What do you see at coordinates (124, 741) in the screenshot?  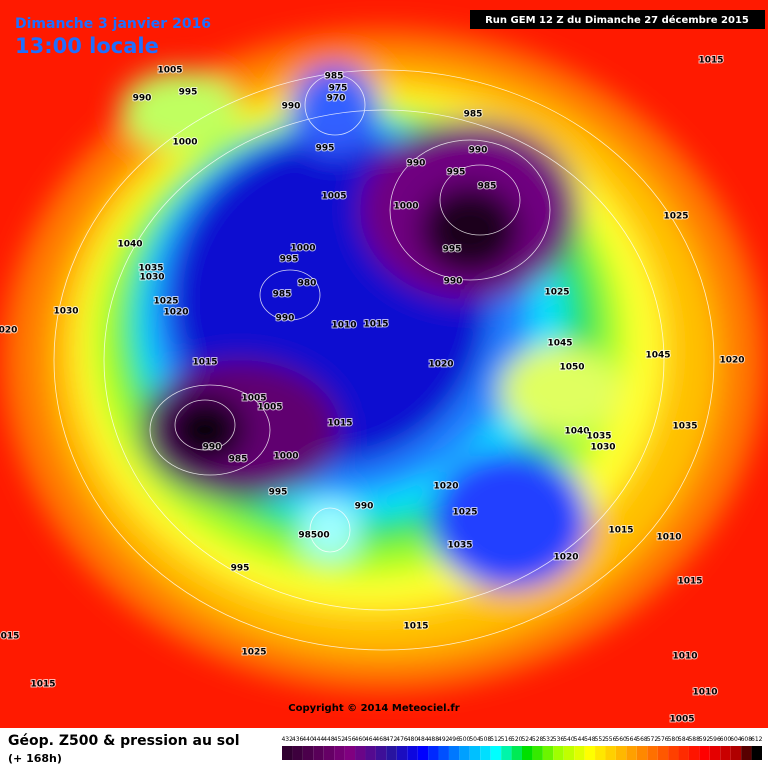 I see `legend-title: Géop. Z500 & pression au sol` at bounding box center [124, 741].